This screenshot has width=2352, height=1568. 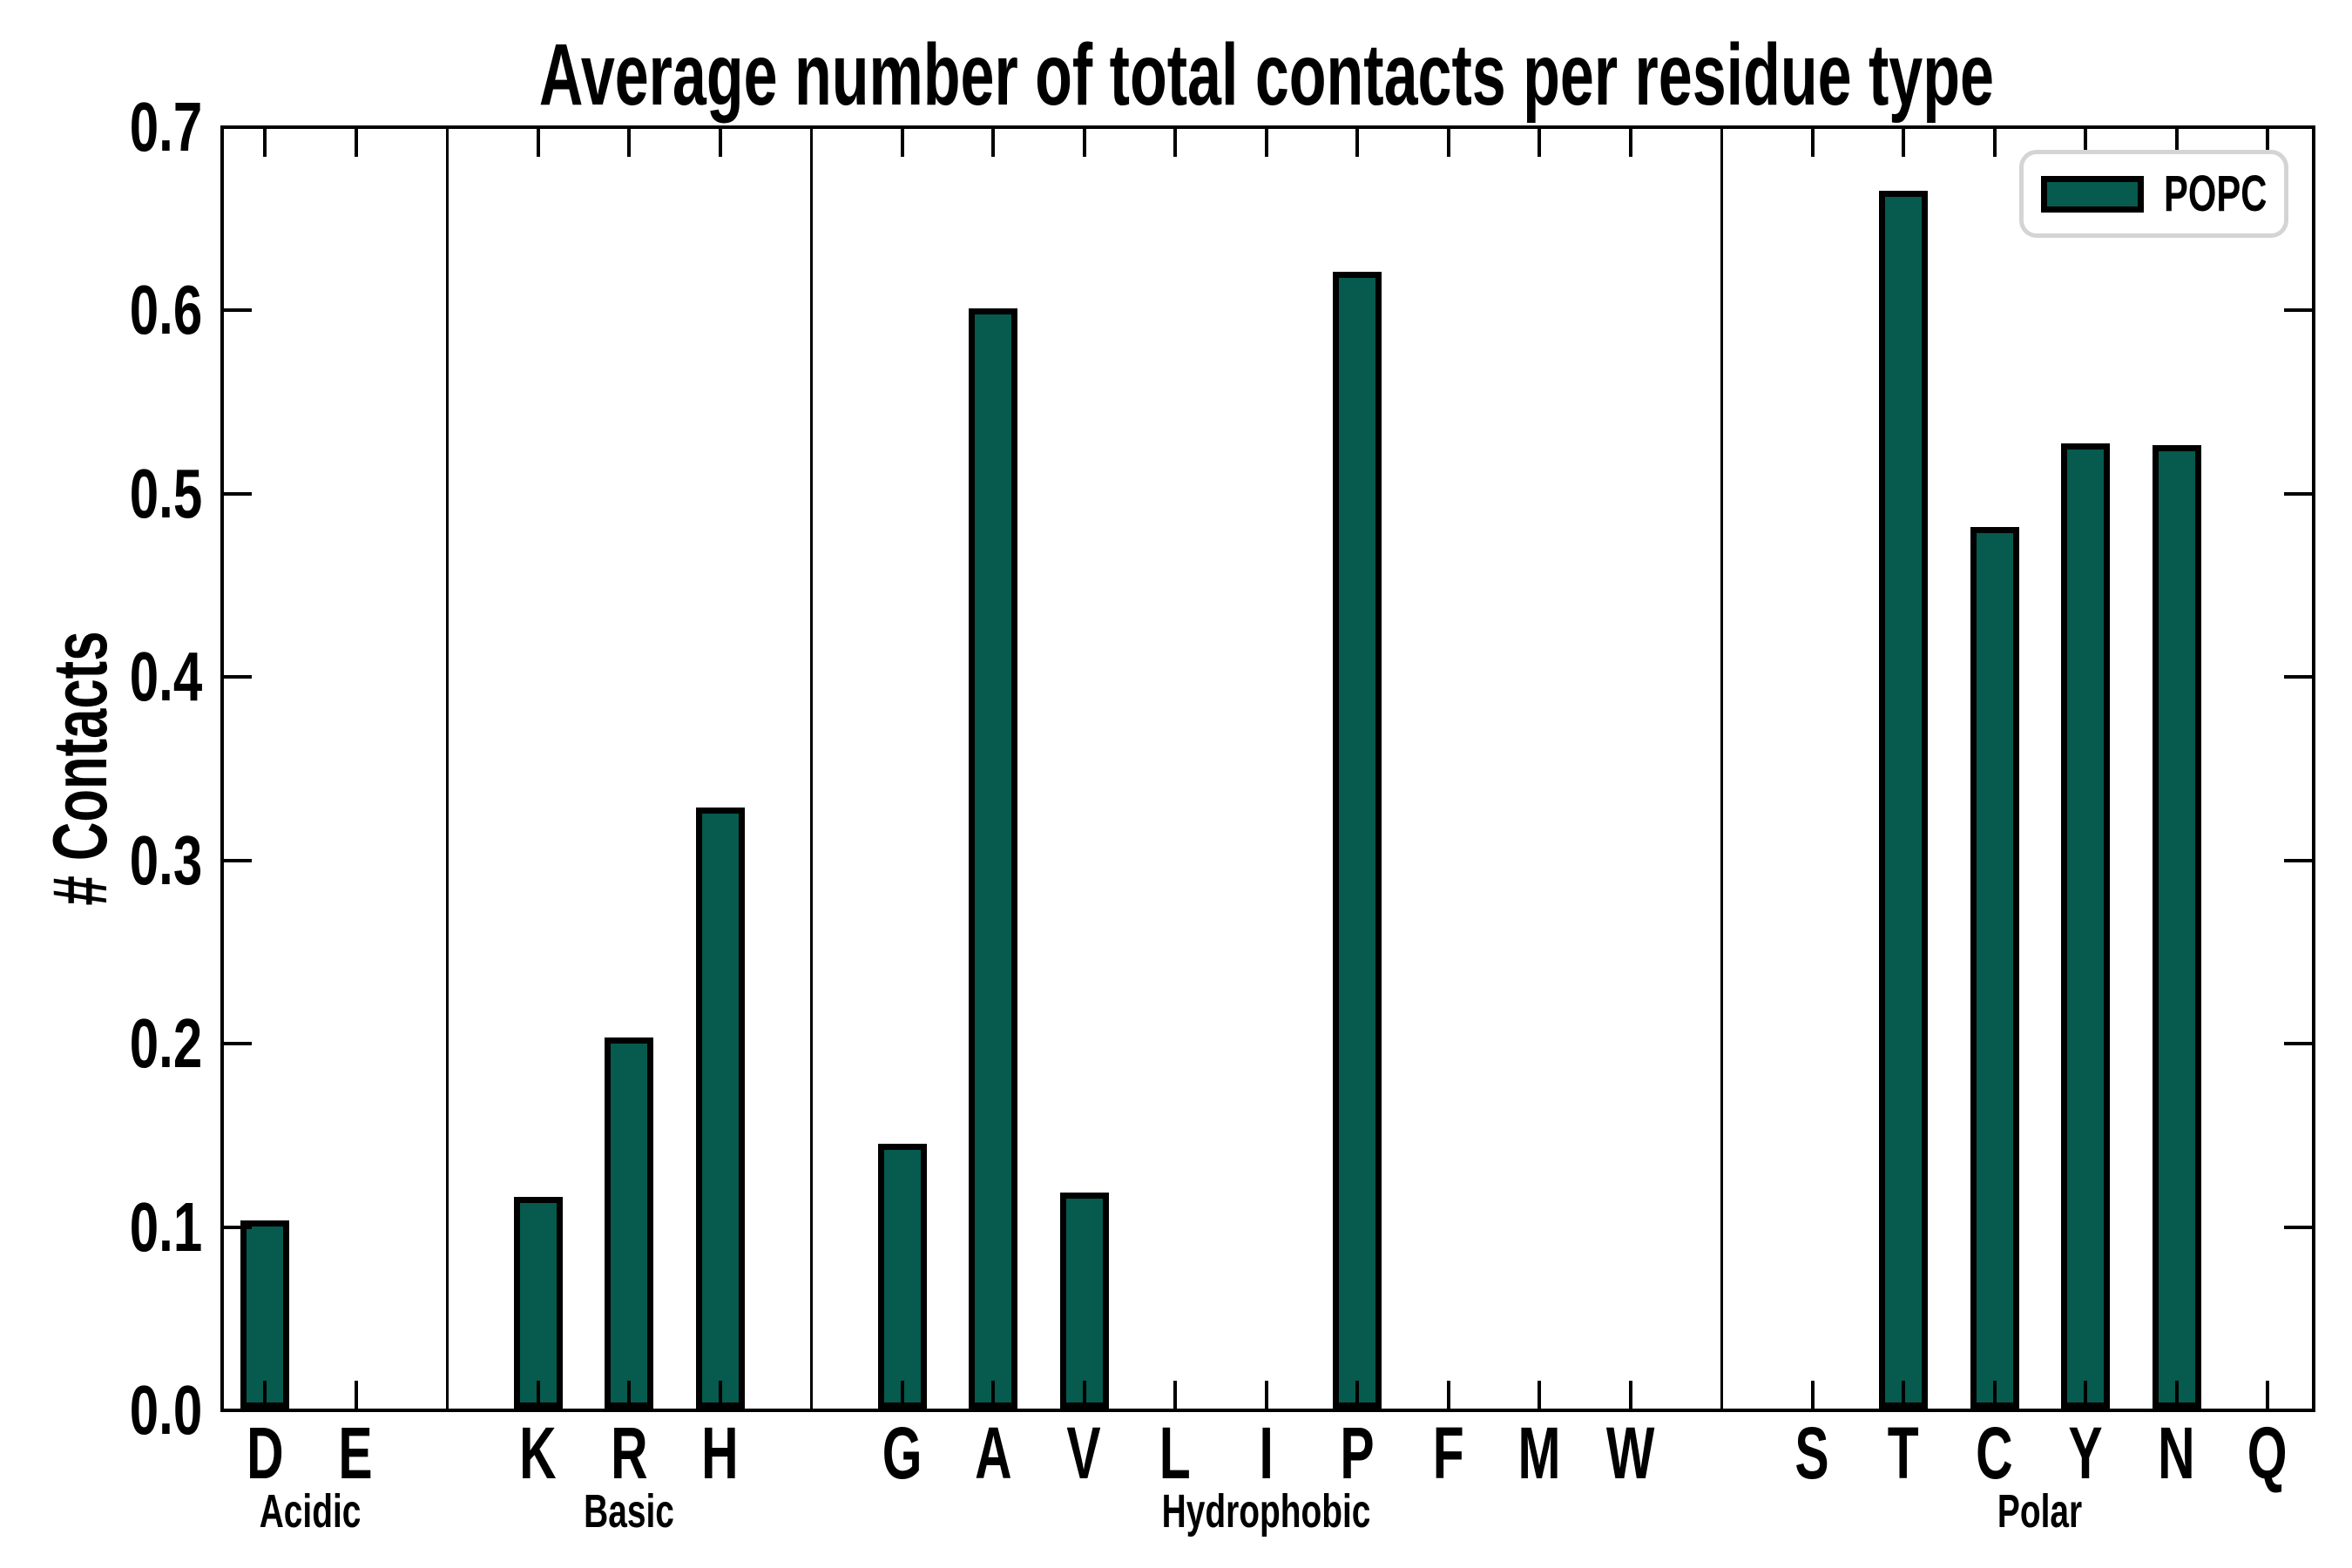 What do you see at coordinates (2092, 194) in the screenshot?
I see `legend-swatch-popc` at bounding box center [2092, 194].